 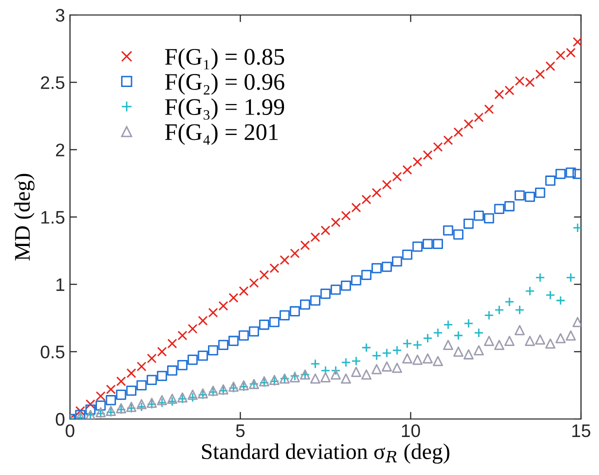 What do you see at coordinates (24, 217) in the screenshot?
I see `y-axis-title: MD (deg)` at bounding box center [24, 217].